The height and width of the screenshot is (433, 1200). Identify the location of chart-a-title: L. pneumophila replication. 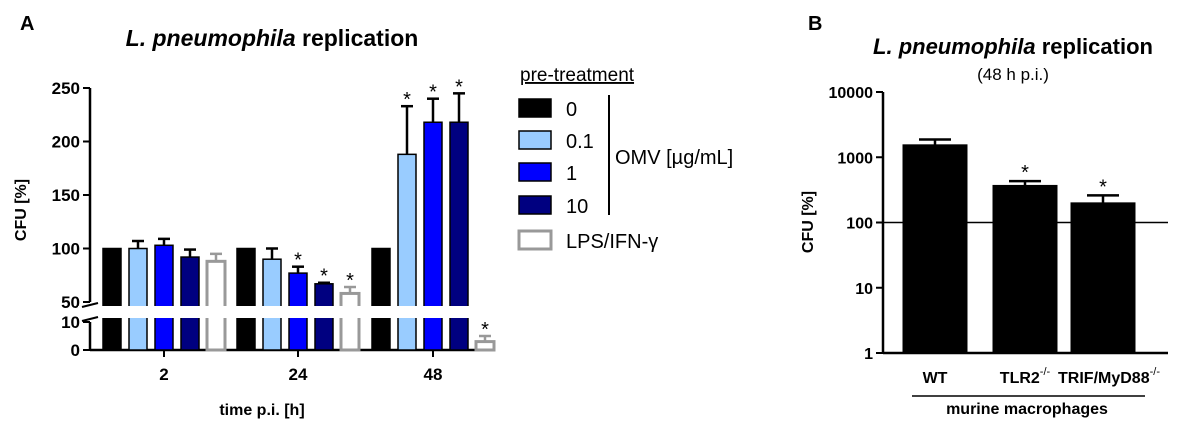
(272, 38).